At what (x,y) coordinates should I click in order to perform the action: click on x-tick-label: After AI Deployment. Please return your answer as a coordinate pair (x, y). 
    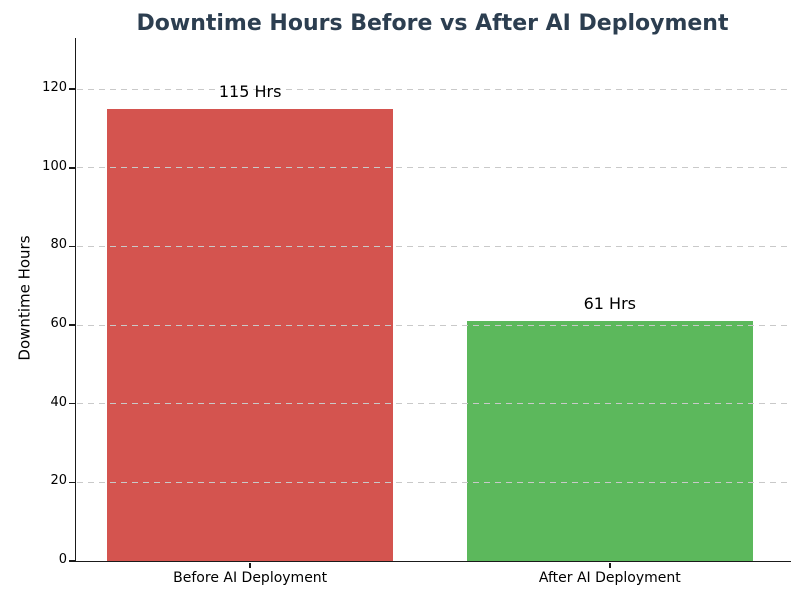
    Looking at the image, I should click on (609, 578).